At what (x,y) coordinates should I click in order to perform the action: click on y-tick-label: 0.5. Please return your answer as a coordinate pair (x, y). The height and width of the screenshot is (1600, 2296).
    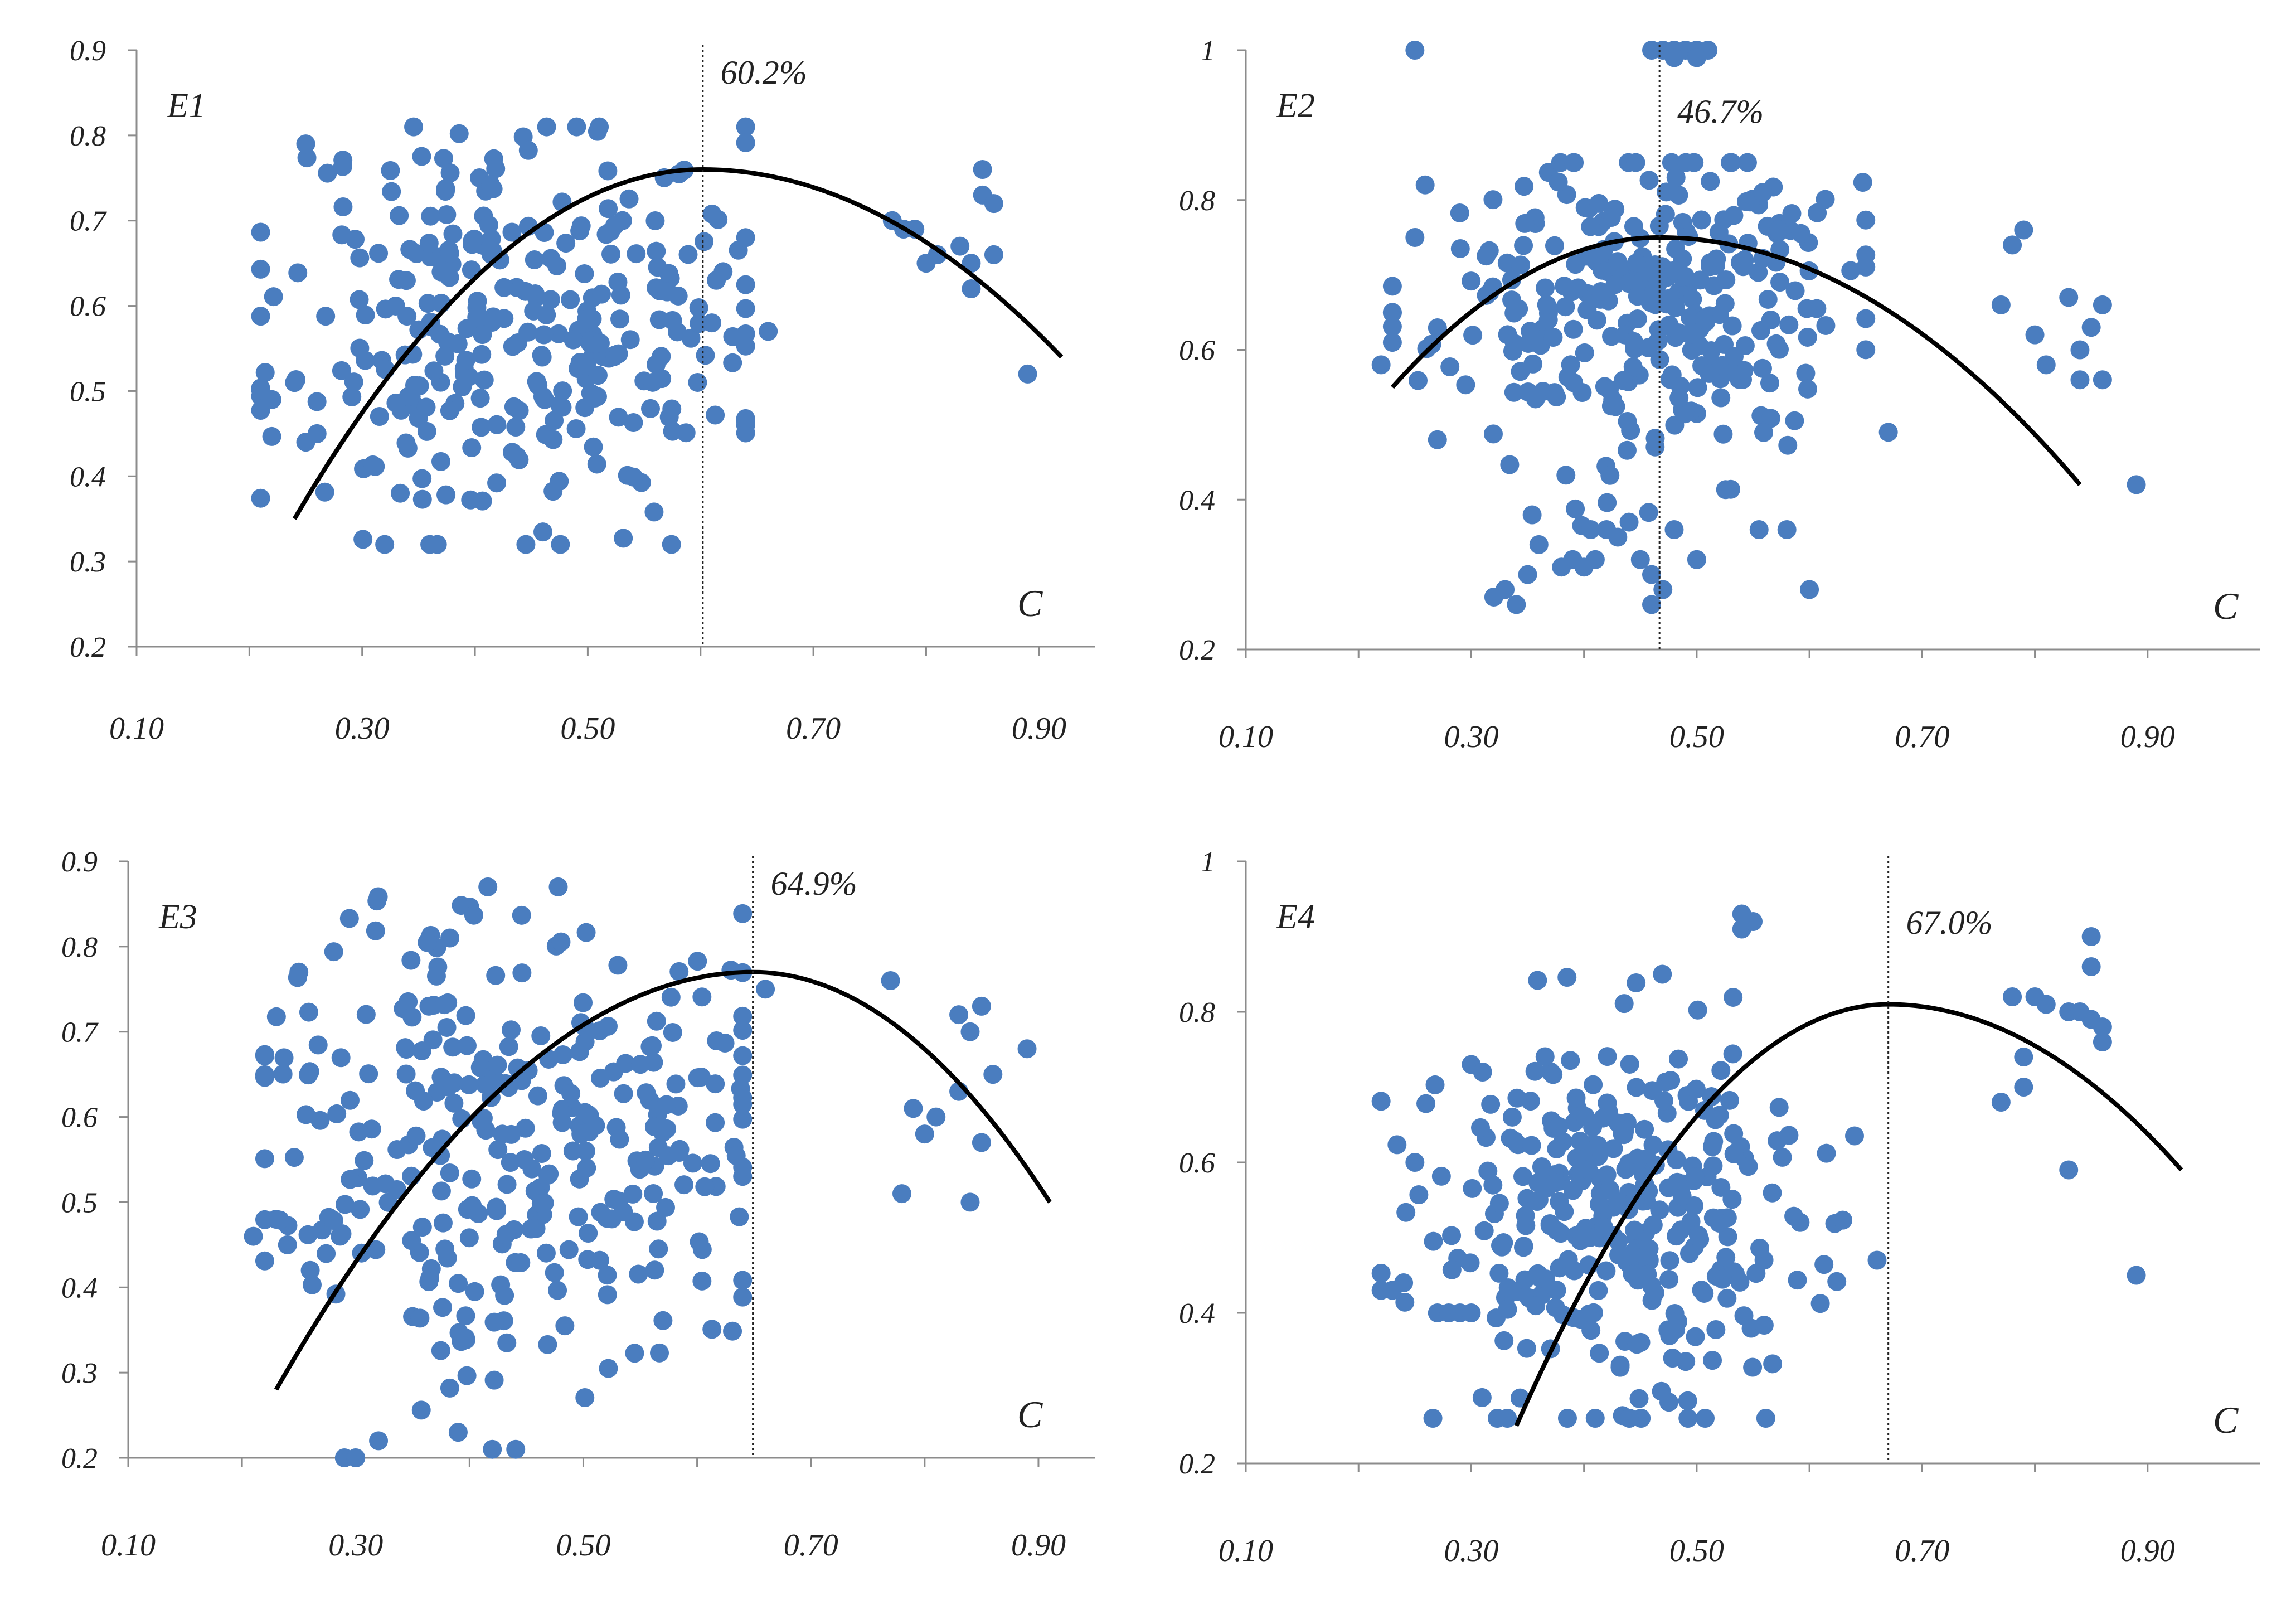
    Looking at the image, I should click on (80, 1203).